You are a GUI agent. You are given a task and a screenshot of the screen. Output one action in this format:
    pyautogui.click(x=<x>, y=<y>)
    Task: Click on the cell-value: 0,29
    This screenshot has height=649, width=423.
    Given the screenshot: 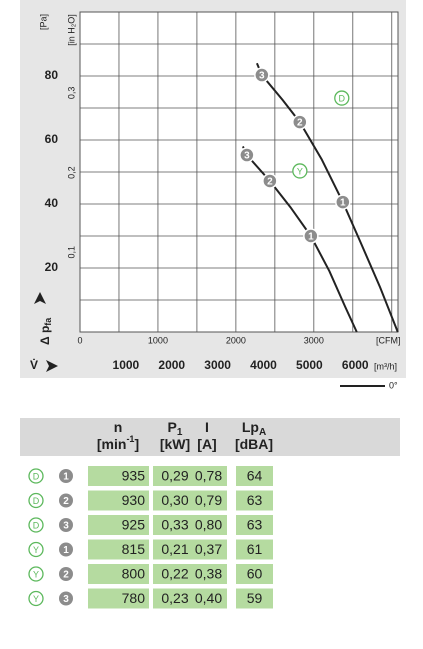 What is the action you would take?
    pyautogui.click(x=174, y=476)
    